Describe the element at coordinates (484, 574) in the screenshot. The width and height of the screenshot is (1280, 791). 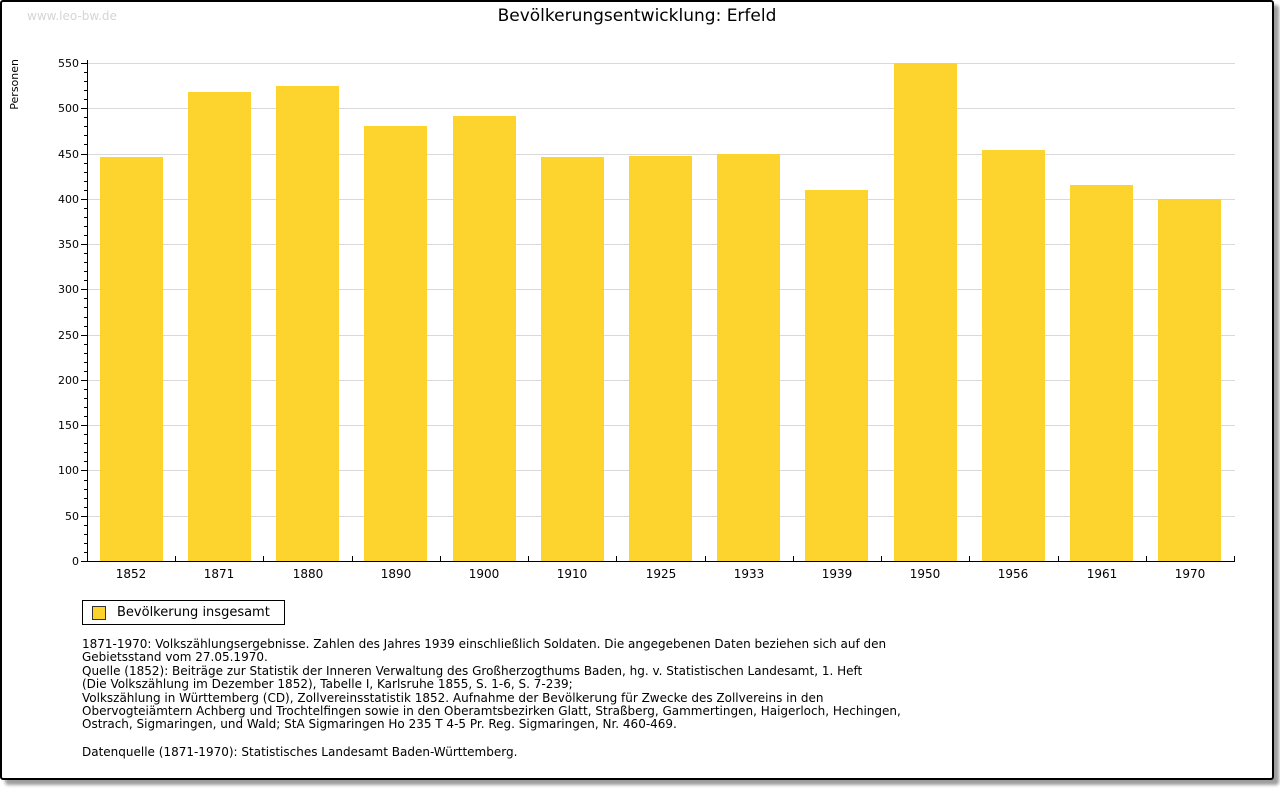
I see `x-tick-label-1900: 1900` at that location.